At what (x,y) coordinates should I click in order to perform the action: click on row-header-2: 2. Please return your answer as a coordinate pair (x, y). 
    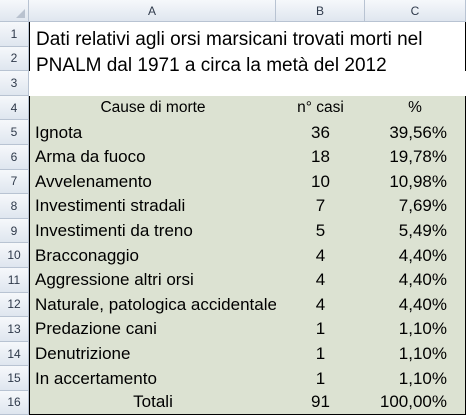
    Looking at the image, I should click on (14, 59).